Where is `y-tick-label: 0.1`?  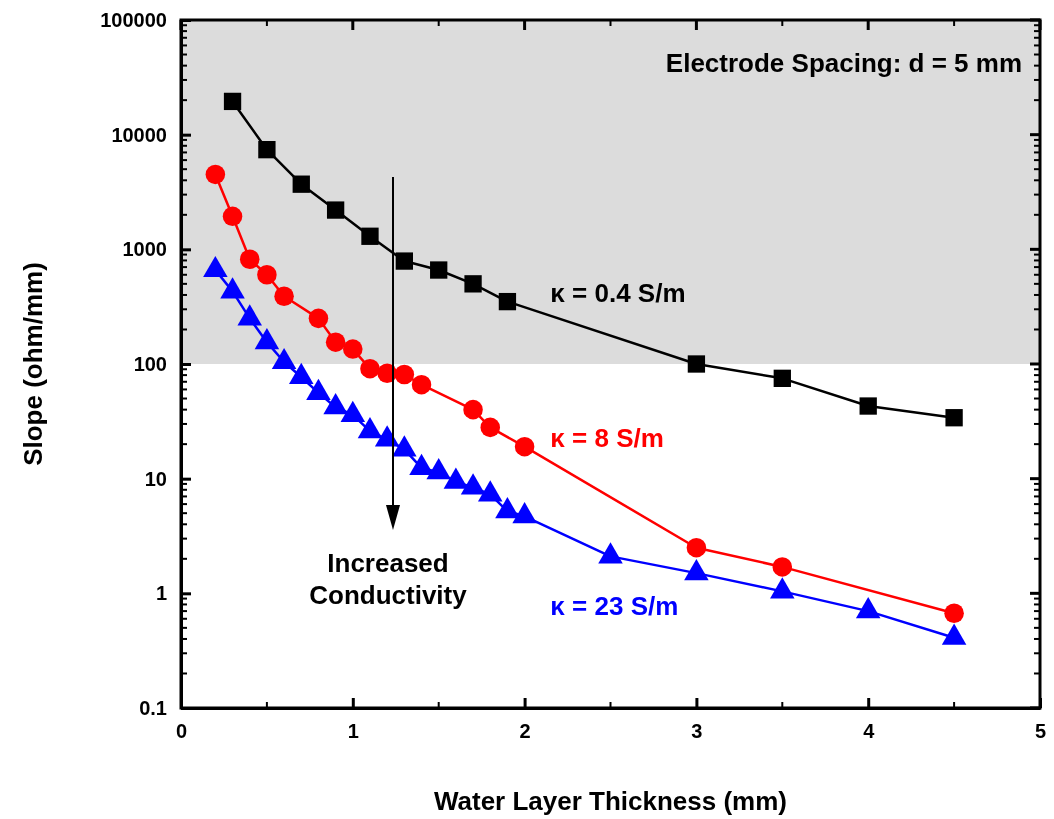 y-tick-label: 0.1 is located at coordinates (153, 707).